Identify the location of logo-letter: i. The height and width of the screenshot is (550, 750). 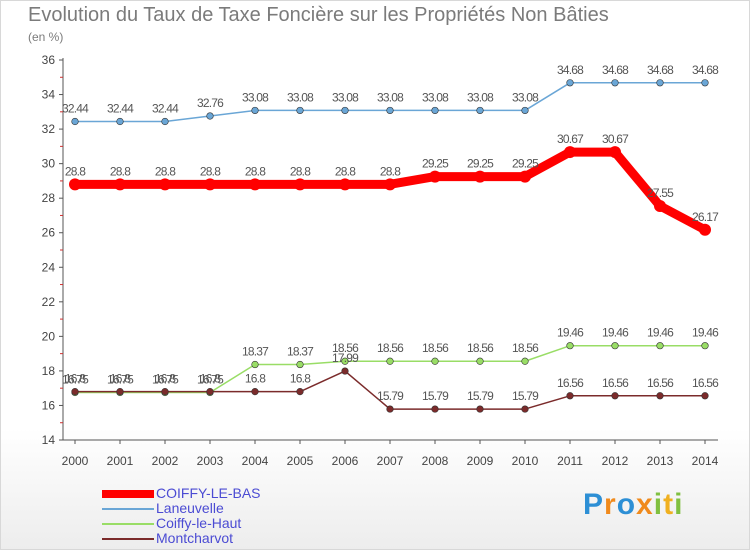
(658, 504).